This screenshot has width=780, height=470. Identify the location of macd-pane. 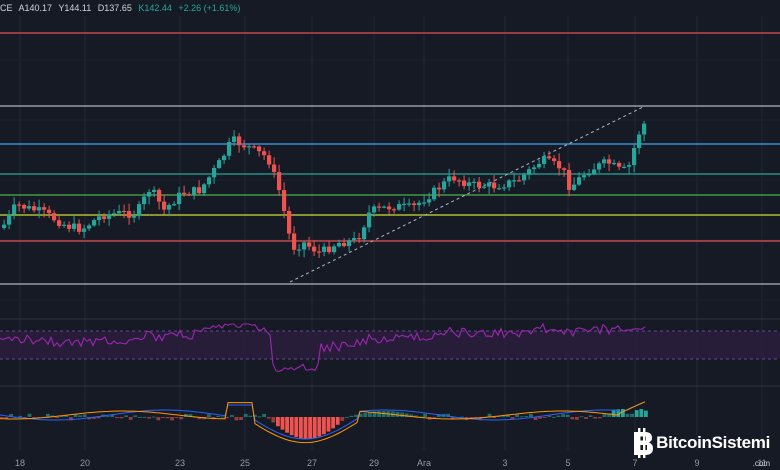
(324, 422).